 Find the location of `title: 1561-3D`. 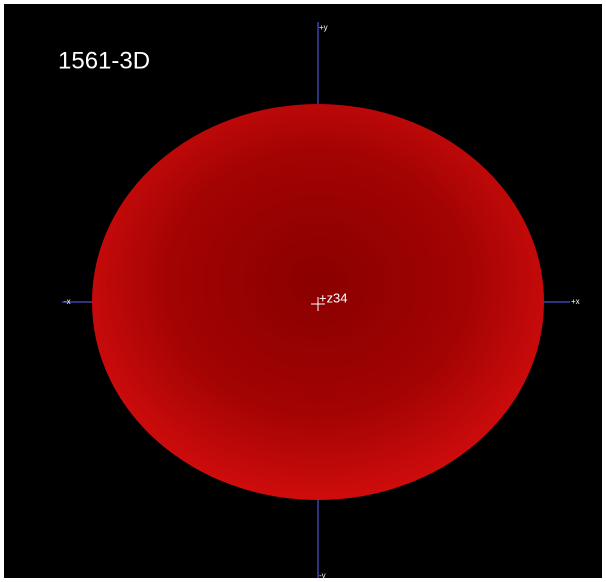

title: 1561-3D is located at coordinates (104, 60).